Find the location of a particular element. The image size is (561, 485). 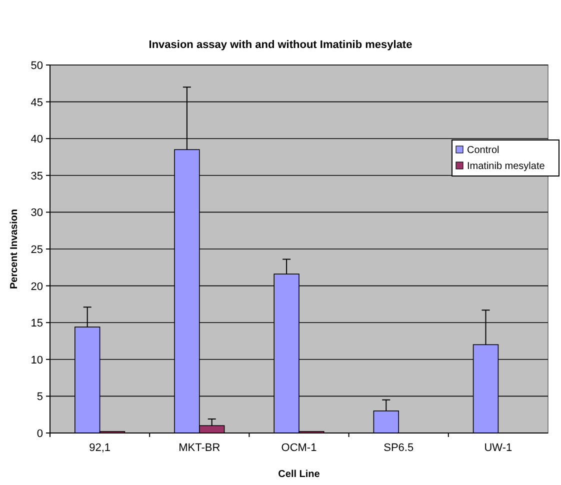

y-tick-label: 35 is located at coordinates (36, 176).